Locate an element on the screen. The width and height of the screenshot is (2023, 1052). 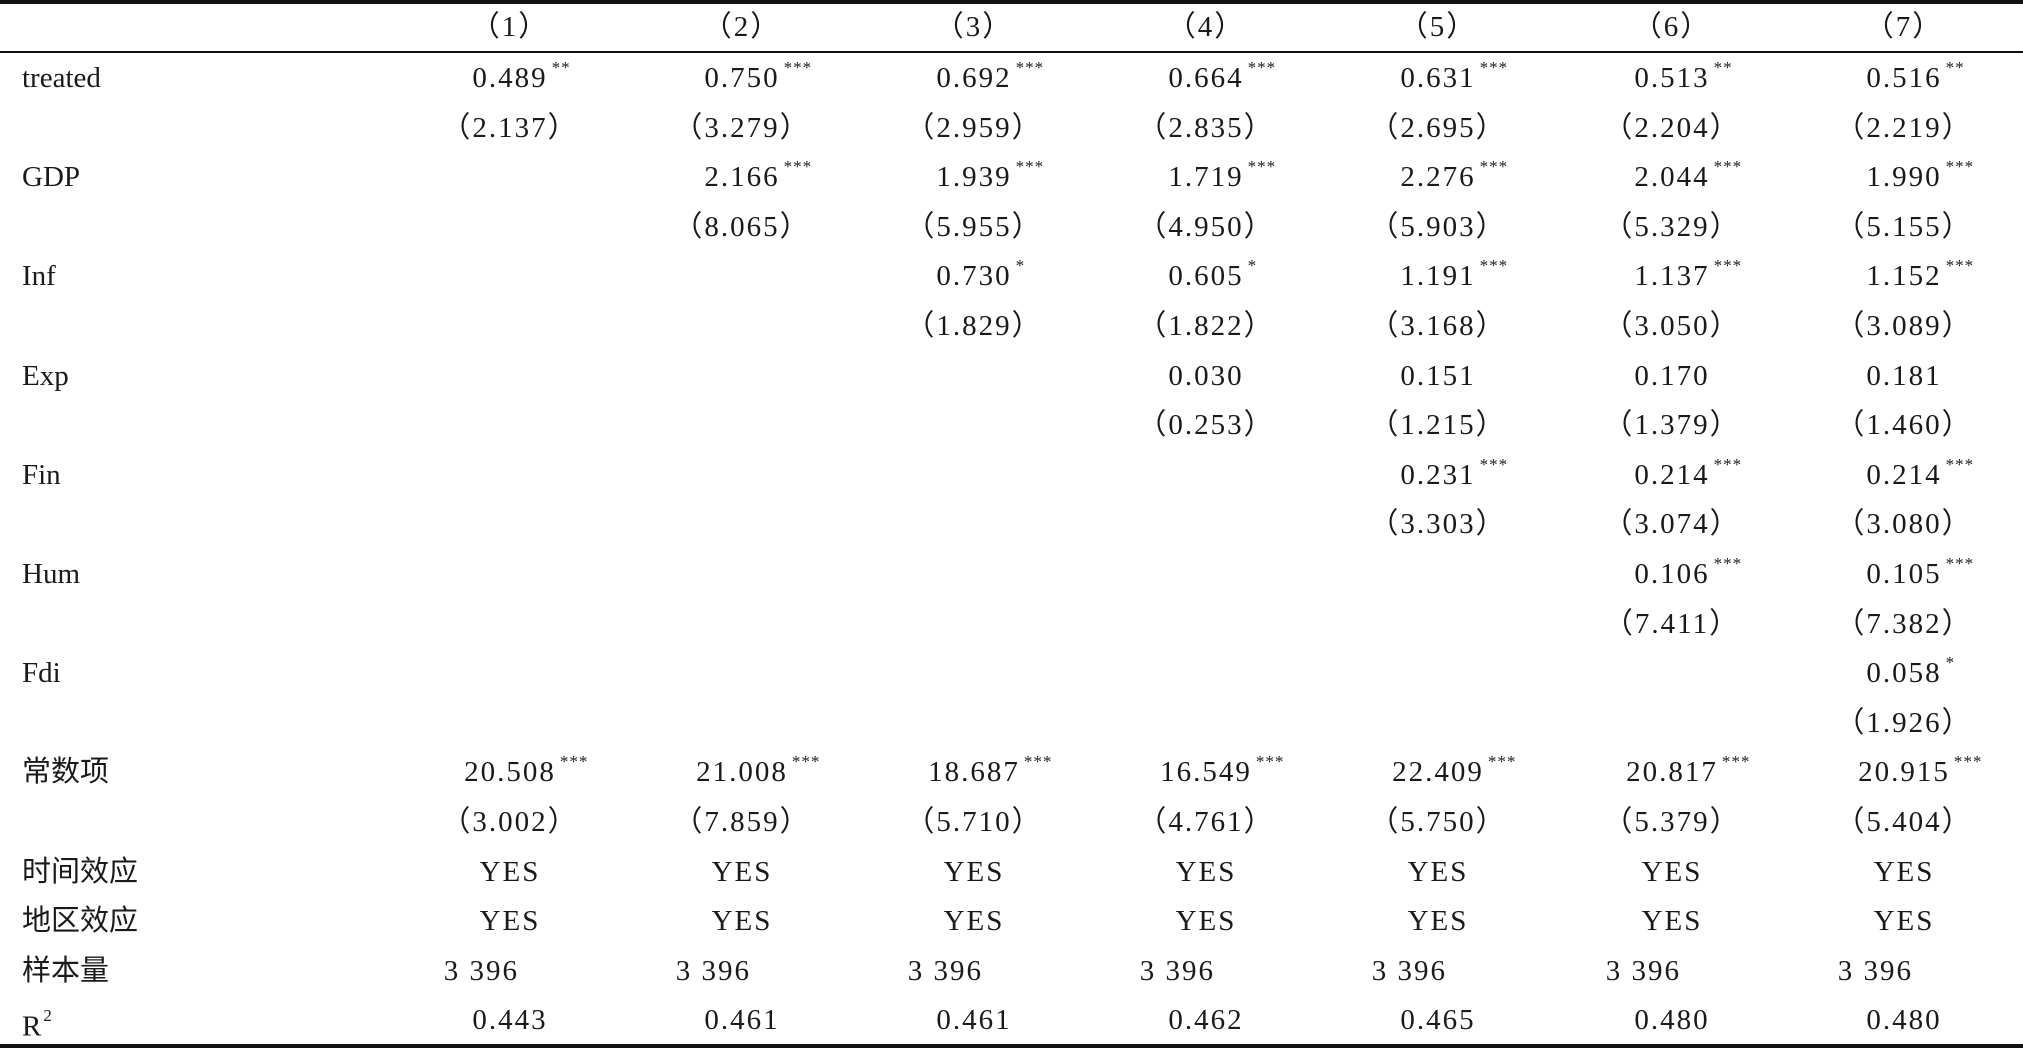
cell-value: 0.664 is located at coordinates (1206, 78).